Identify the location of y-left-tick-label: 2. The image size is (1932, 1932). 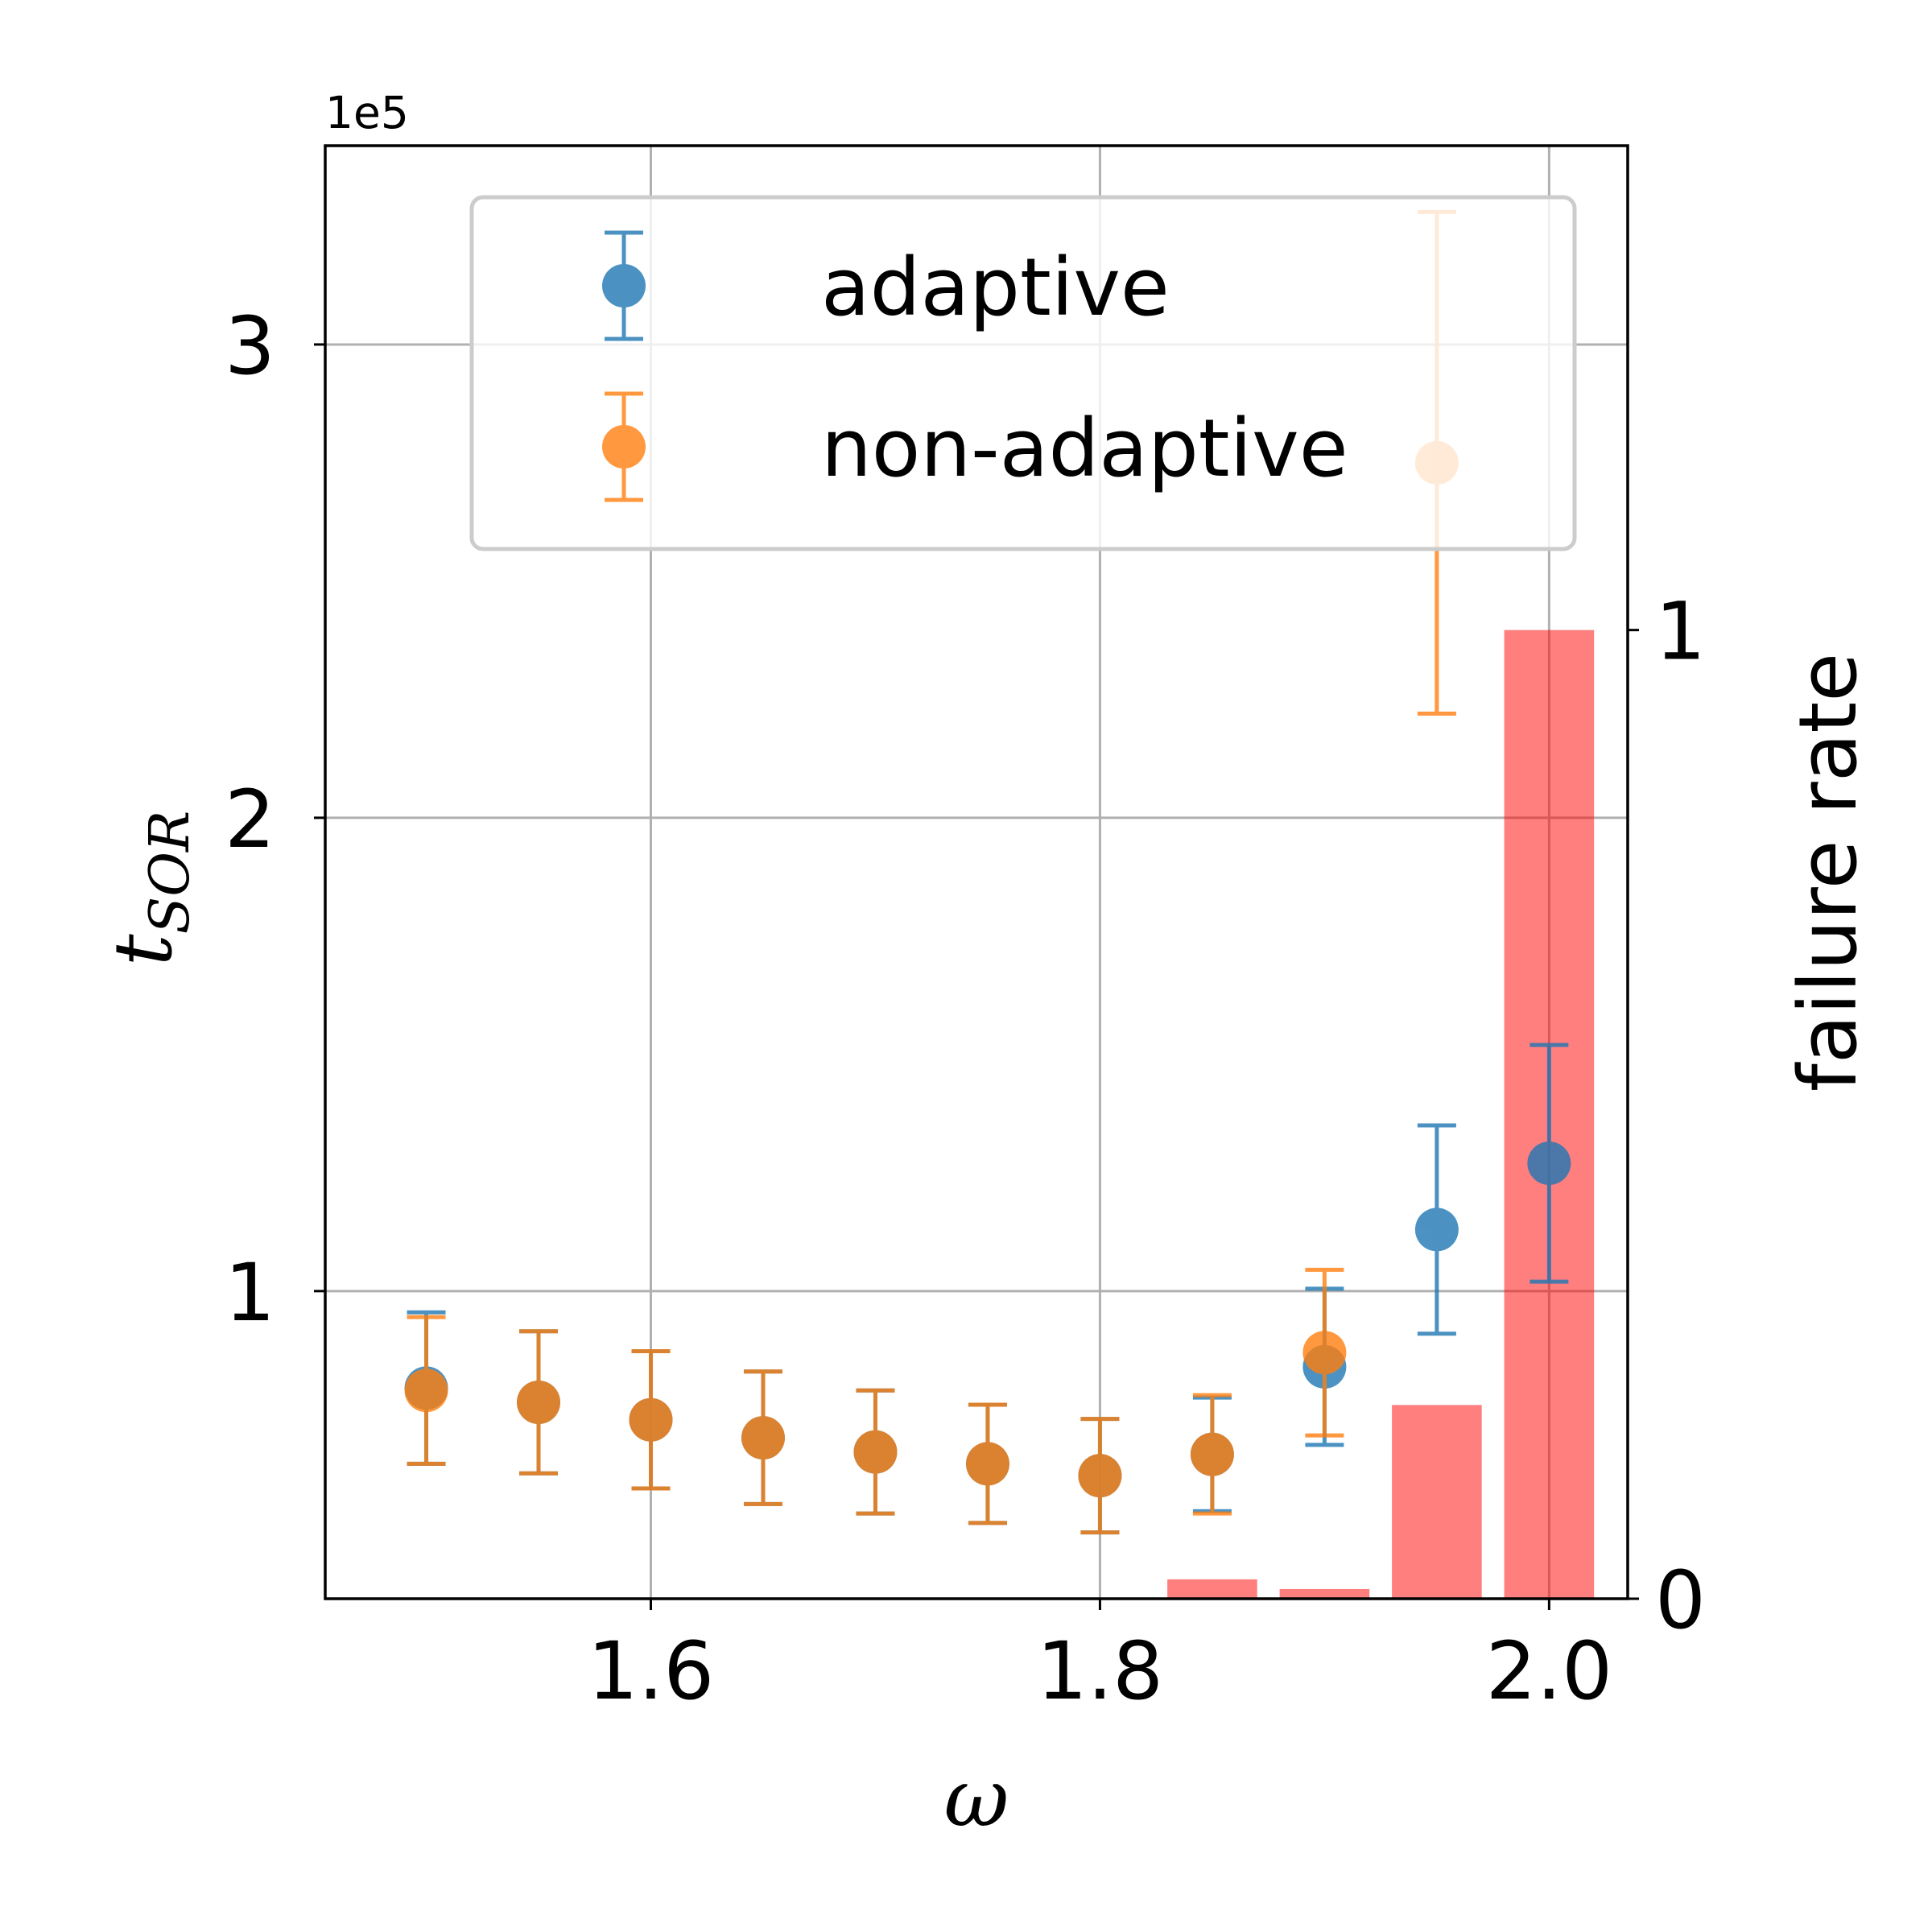
(250, 820).